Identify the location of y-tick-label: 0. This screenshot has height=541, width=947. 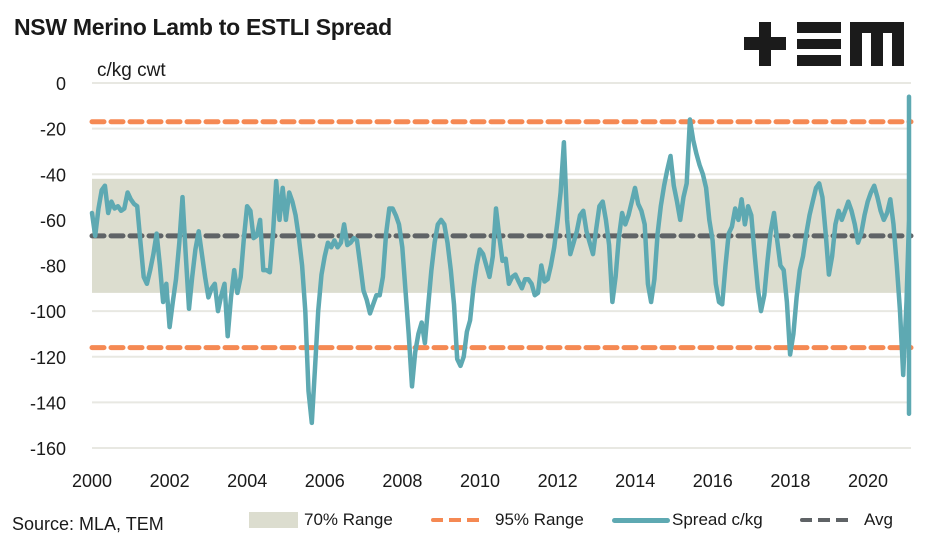
(61, 84).